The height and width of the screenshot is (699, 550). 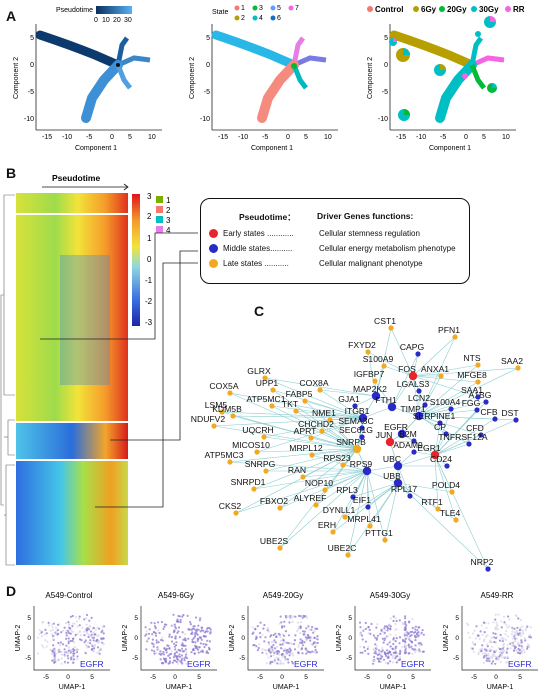 What do you see at coordinates (393, 42) in the screenshot?
I see `pie-marker` at bounding box center [393, 42].